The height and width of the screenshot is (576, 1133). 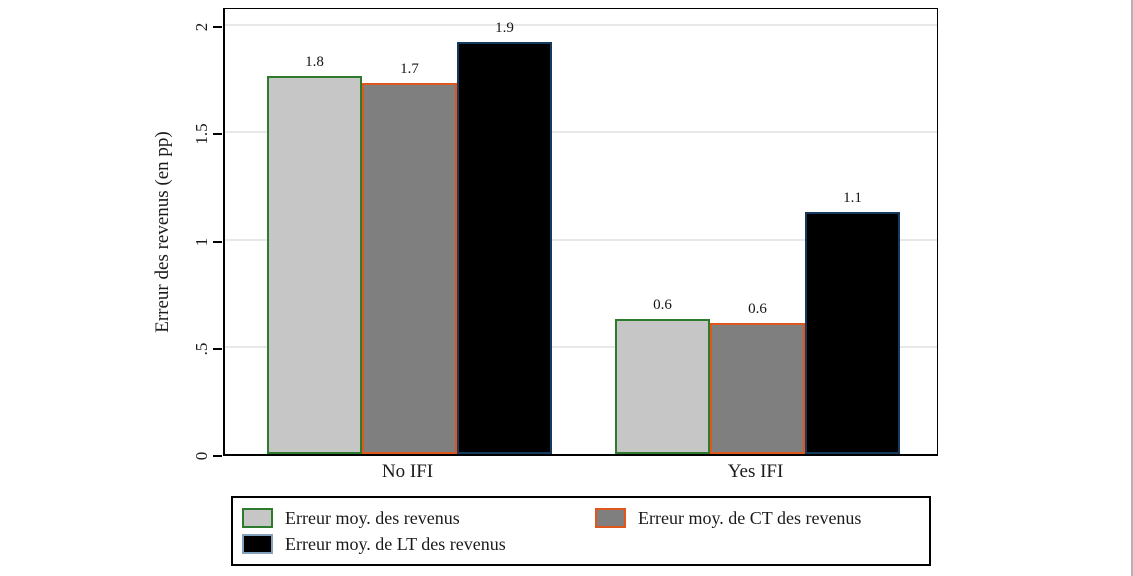 What do you see at coordinates (407, 471) in the screenshot?
I see `x-category-label: No IFI` at bounding box center [407, 471].